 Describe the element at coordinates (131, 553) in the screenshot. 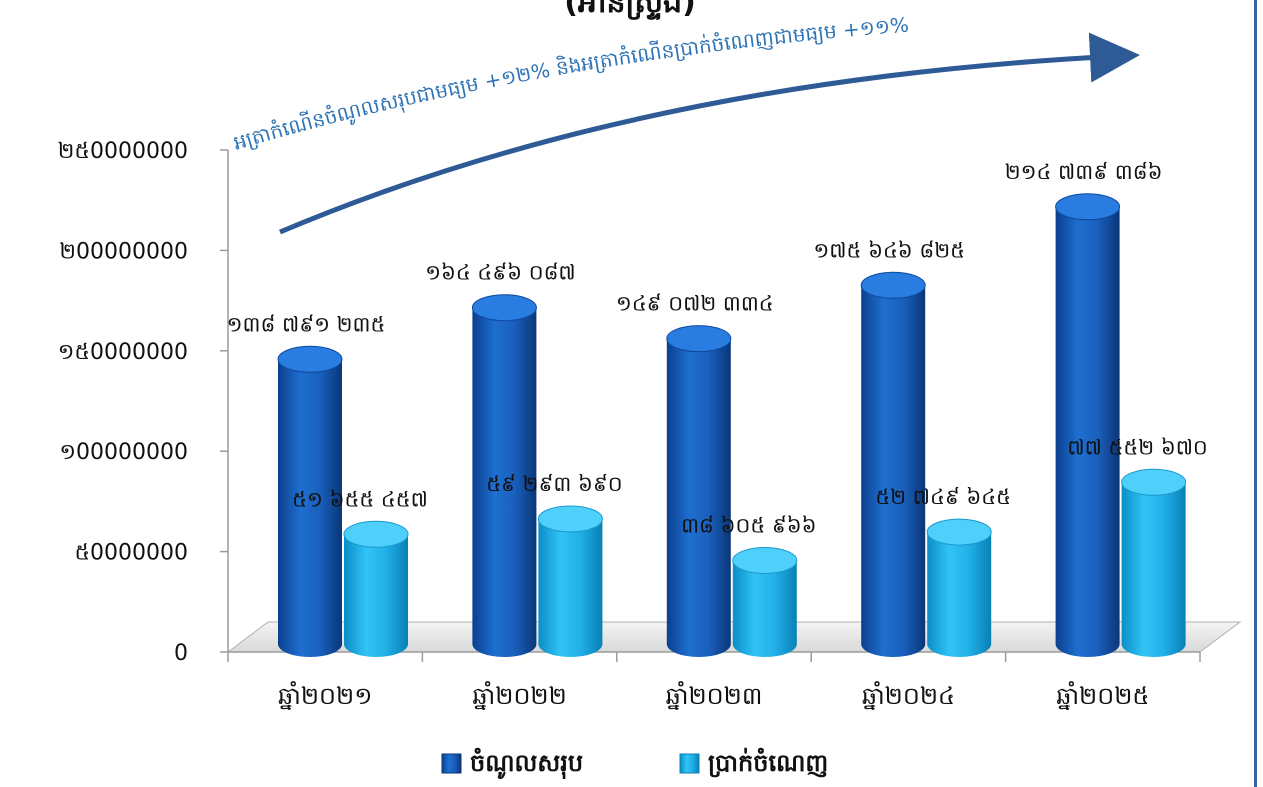

I see `y-tick-label: ៥0000000` at that location.